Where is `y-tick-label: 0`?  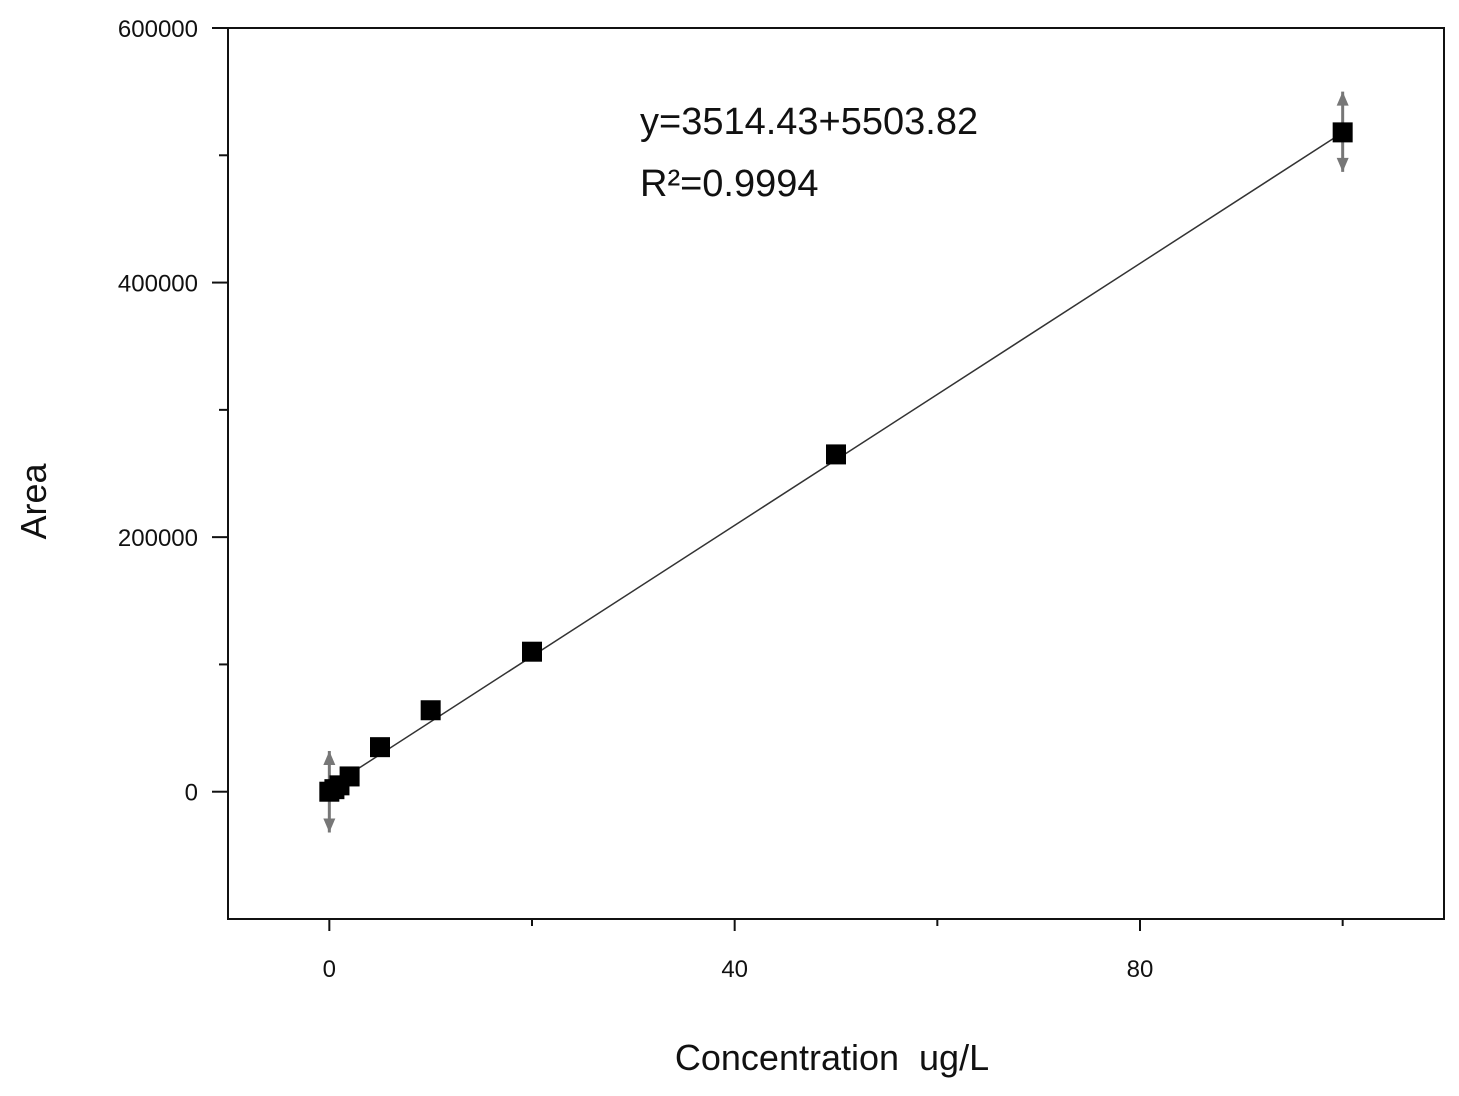 y-tick-label: 0 is located at coordinates (191, 793).